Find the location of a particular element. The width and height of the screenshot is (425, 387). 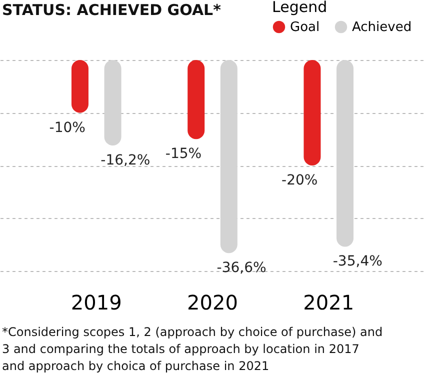

legend-label: Achieved is located at coordinates (382, 27).